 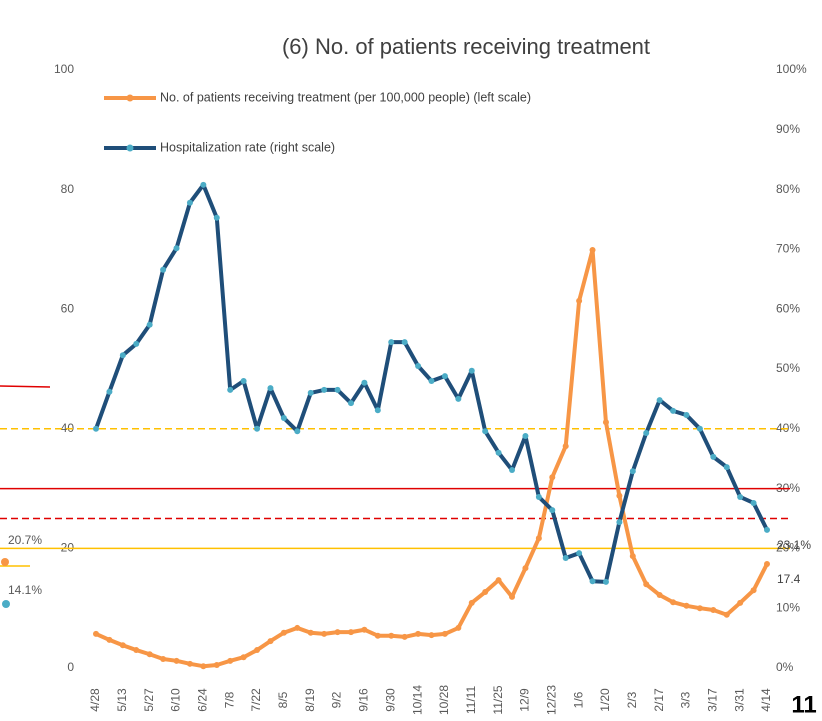 I want to click on y2-tick-label: 50%, so click(x=788, y=368).